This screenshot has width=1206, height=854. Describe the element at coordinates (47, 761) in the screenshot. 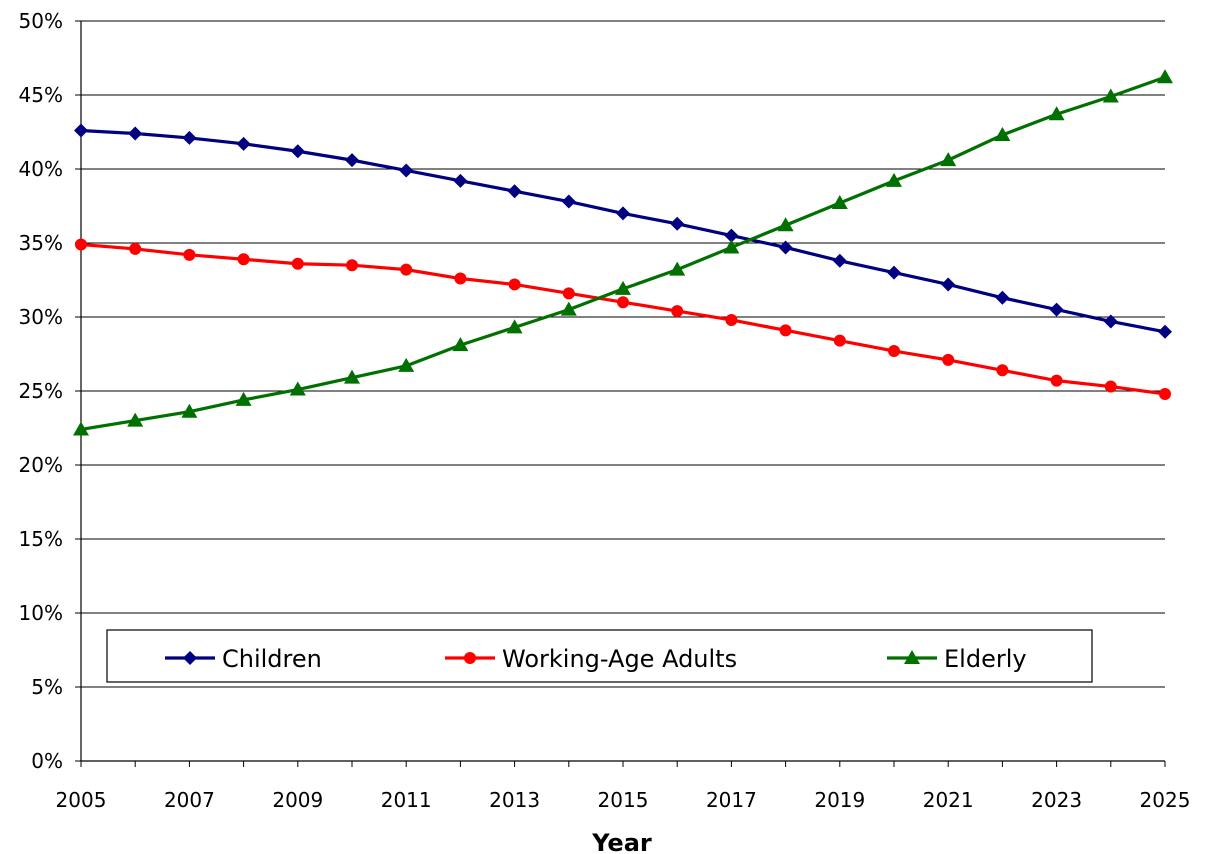

I see `y-tick-label: 0%` at that location.